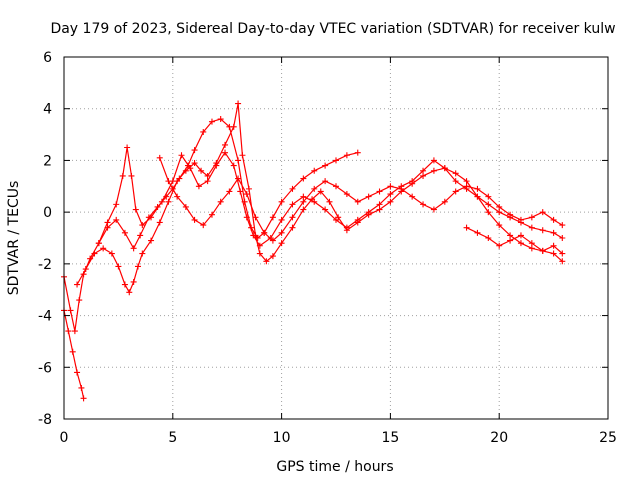 This screenshot has height=480, width=640. Describe the element at coordinates (334, 467) in the screenshot. I see `x-axis-label: GPS time / hours` at that location.